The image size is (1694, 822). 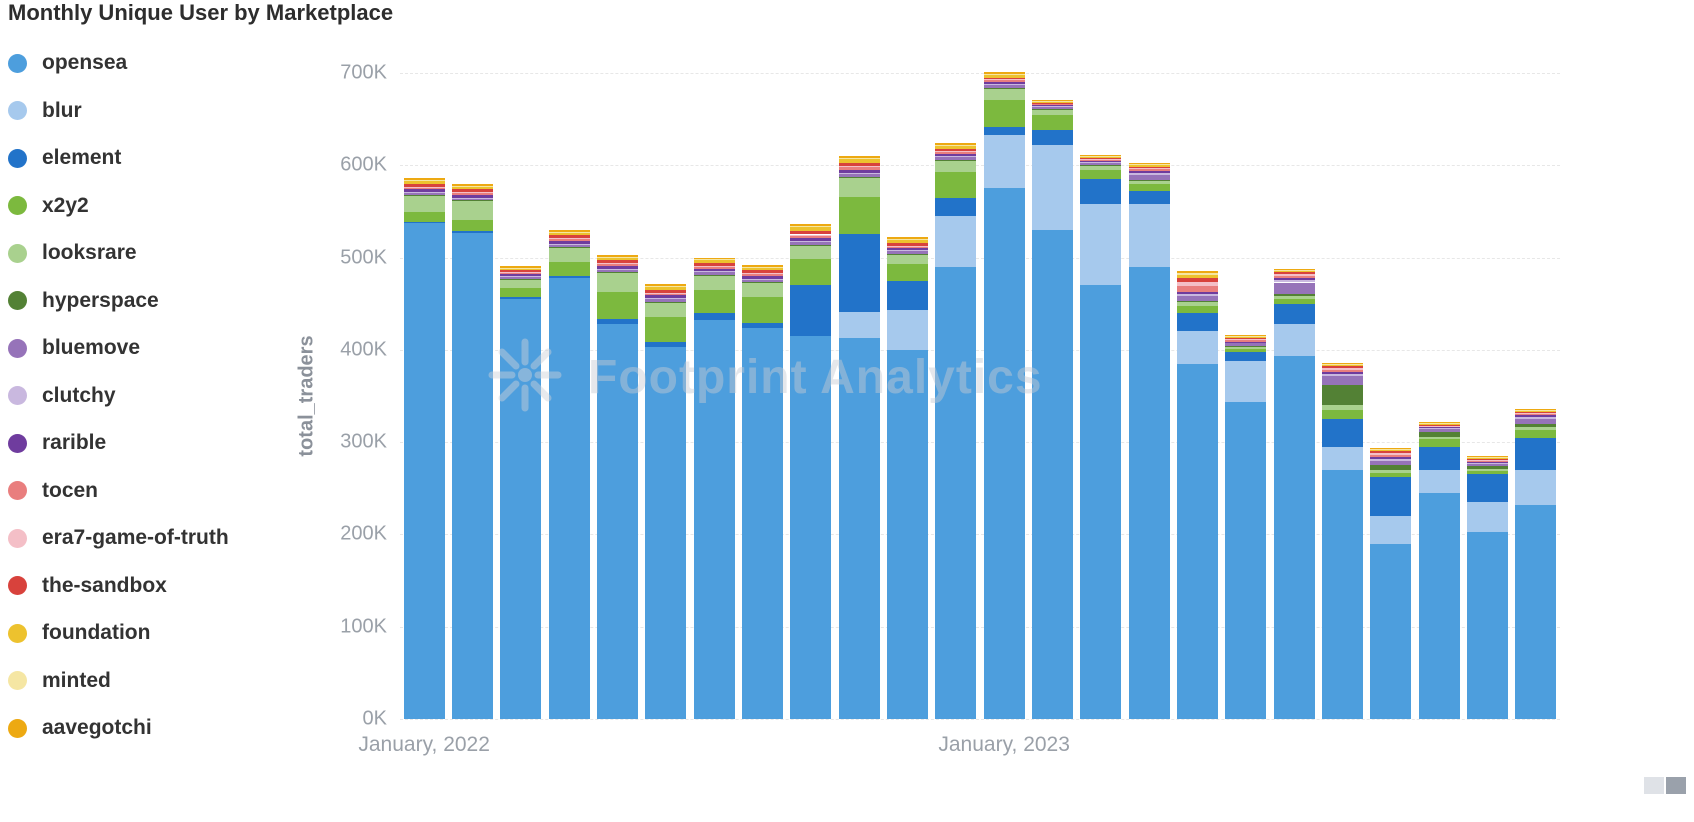 I want to click on legend-item-foundation: foundation, so click(x=118, y=633).